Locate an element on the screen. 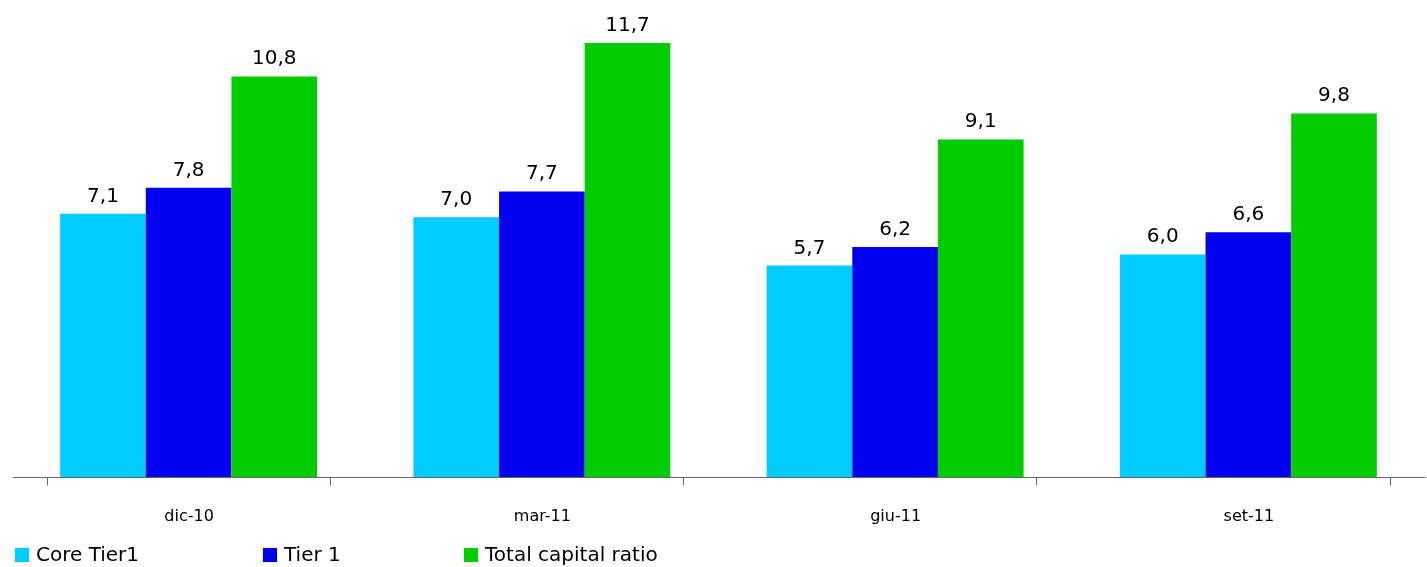 This screenshot has height=567, width=1427. data-label: 7,1 is located at coordinates (103, 194).